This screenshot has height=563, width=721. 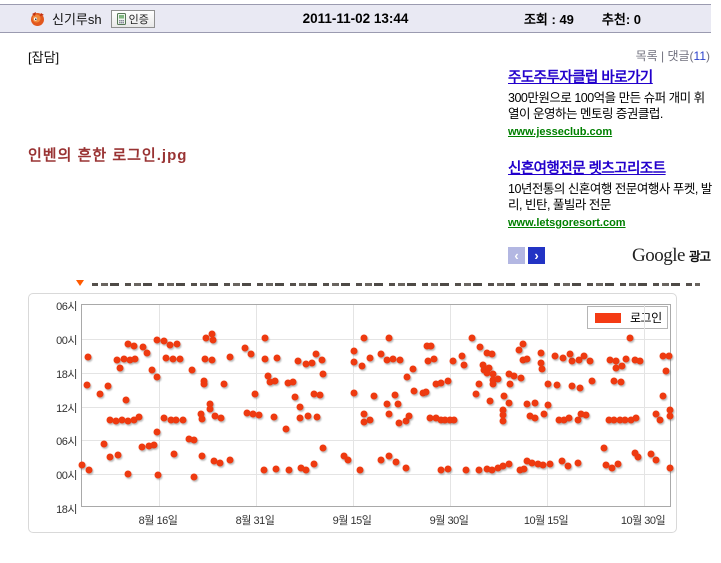 I want to click on clipped-caption-text, so click(x=396, y=284).